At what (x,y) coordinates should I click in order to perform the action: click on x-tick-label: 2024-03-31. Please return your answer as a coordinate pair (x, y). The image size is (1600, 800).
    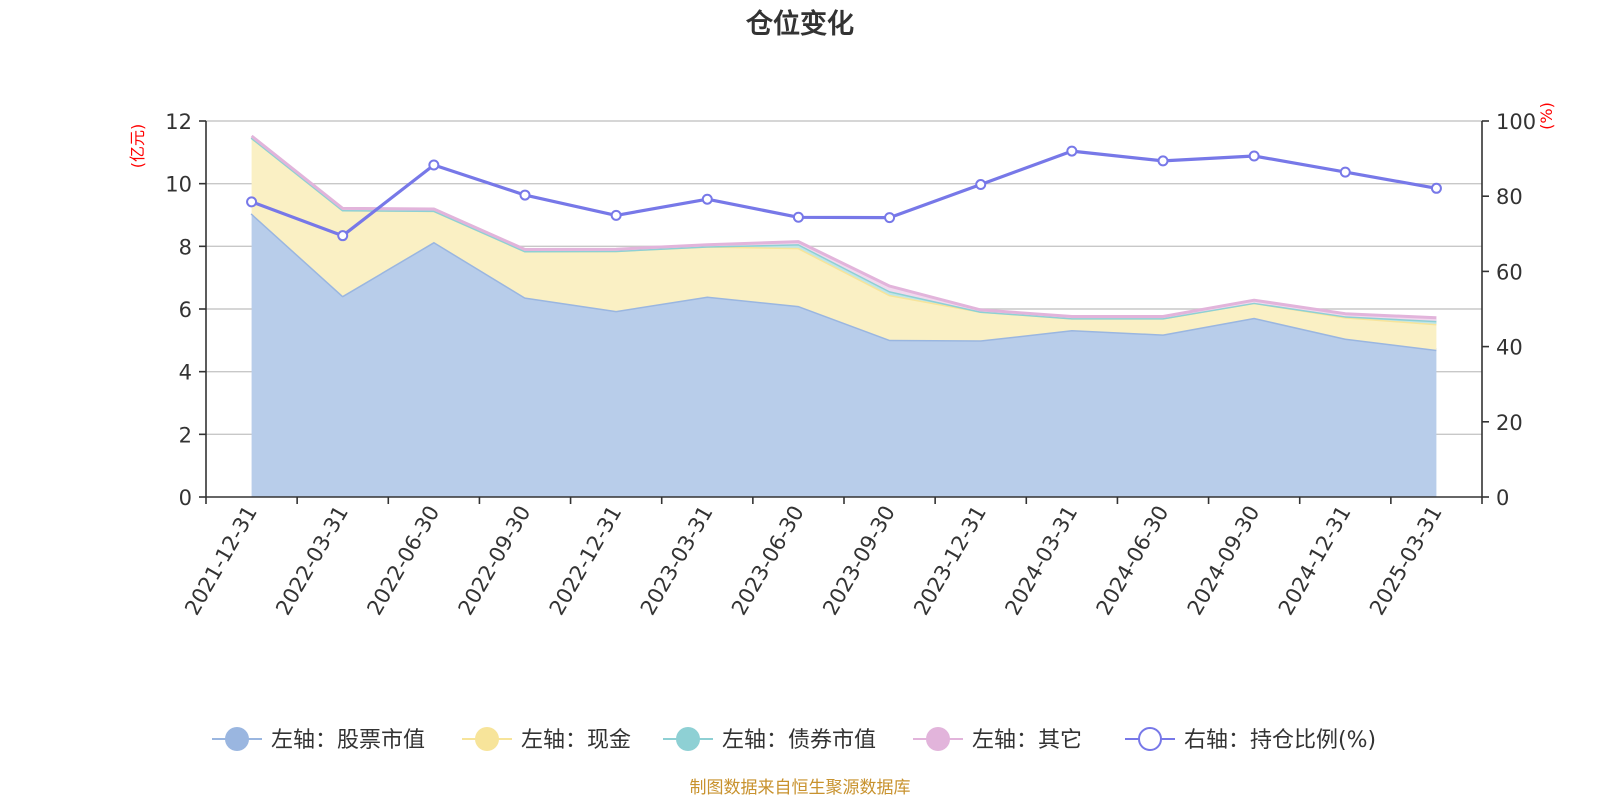
    Looking at the image, I should click on (1041, 561).